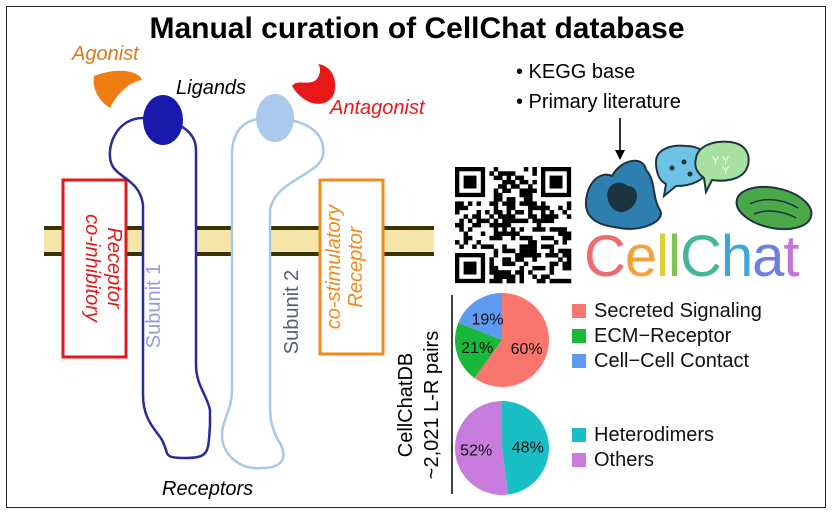 This screenshot has height=514, width=834. What do you see at coordinates (791, 256) in the screenshot?
I see `logo-letter: t` at bounding box center [791, 256].